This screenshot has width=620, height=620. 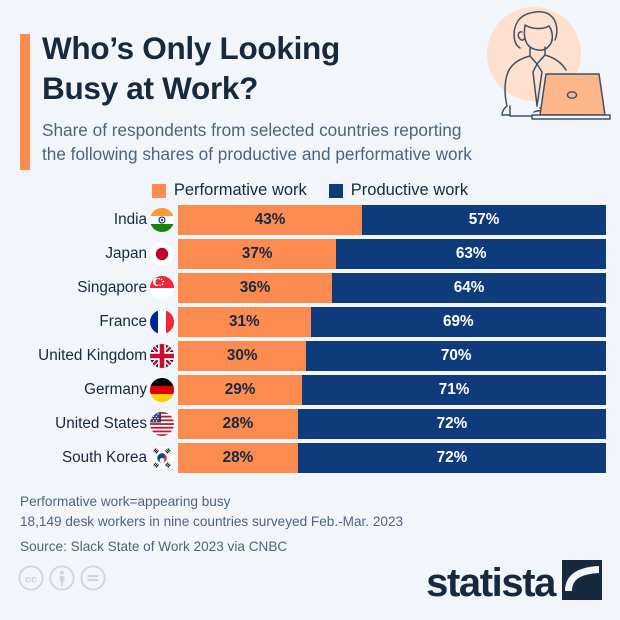 What do you see at coordinates (93, 578) in the screenshot?
I see `nd-icon` at bounding box center [93, 578].